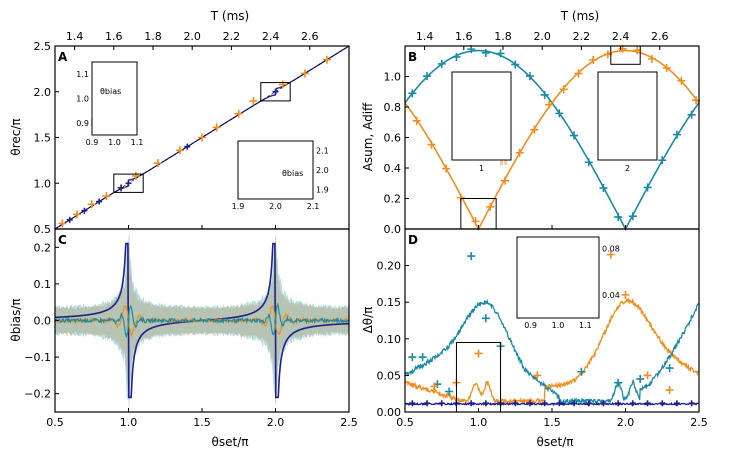 The width and height of the screenshot is (740, 457). What do you see at coordinates (611, 249) in the screenshot?
I see `inset-d-ytick: 0.08` at bounding box center [611, 249].